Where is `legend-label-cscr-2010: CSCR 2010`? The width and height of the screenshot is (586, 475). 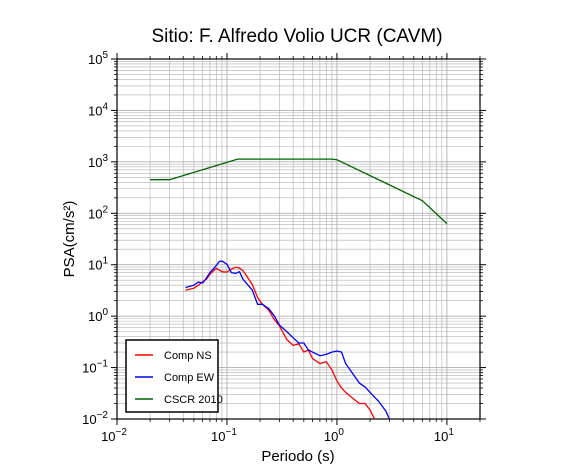
legend-label-cscr-2010: CSCR 2010 is located at coordinates (193, 400).